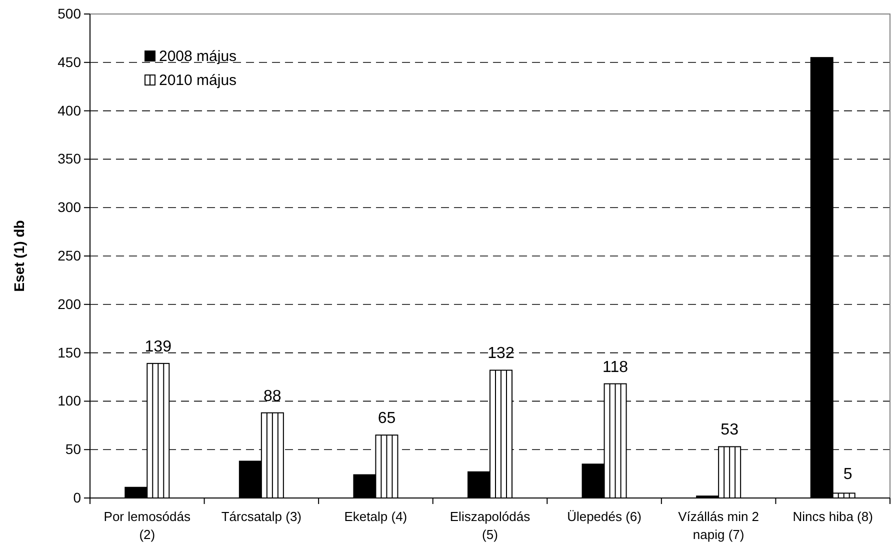 The image size is (892, 558). Describe the element at coordinates (70, 158) in the screenshot. I see `y-tick-label: 350` at that location.